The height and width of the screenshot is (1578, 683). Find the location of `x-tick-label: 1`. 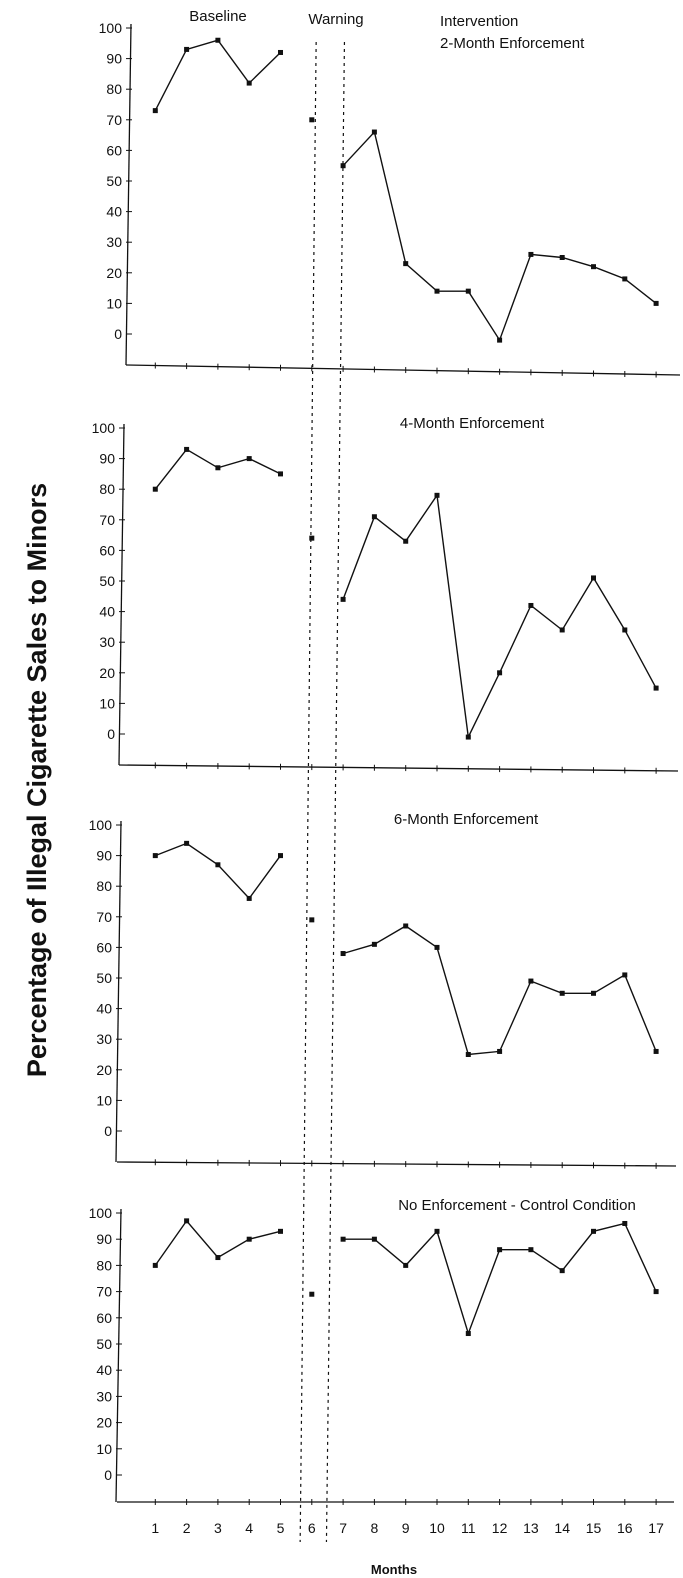

x-tick-label: 1 is located at coordinates (155, 1528).